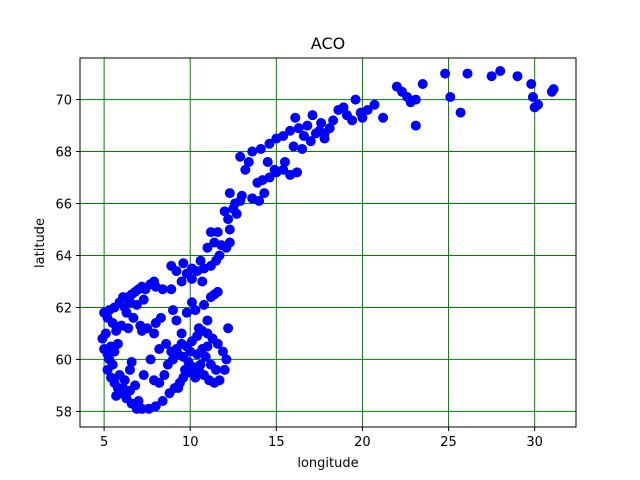 The image size is (640, 480). Describe the element at coordinates (362, 442) in the screenshot. I see `x-tick-label: 20` at that location.